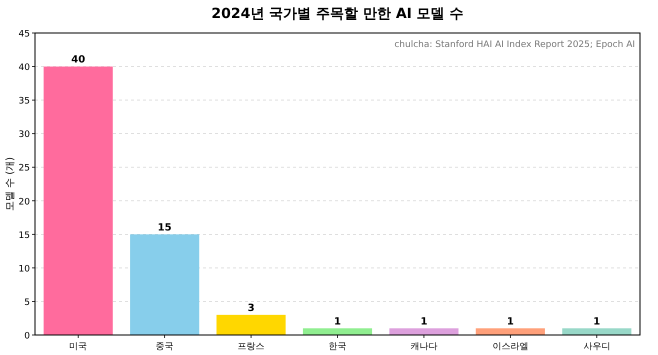  Describe the element at coordinates (165, 347) in the screenshot. I see `x-tick-label: 중국` at that location.